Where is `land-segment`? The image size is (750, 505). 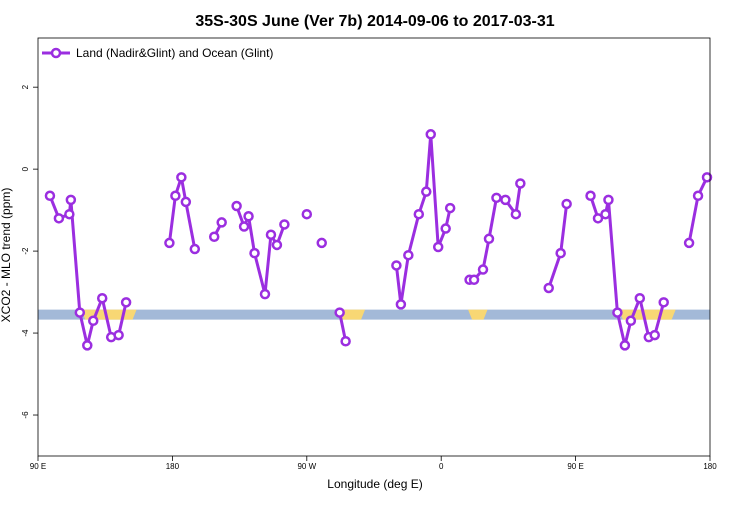
land-segment is located at coordinates (478, 314).